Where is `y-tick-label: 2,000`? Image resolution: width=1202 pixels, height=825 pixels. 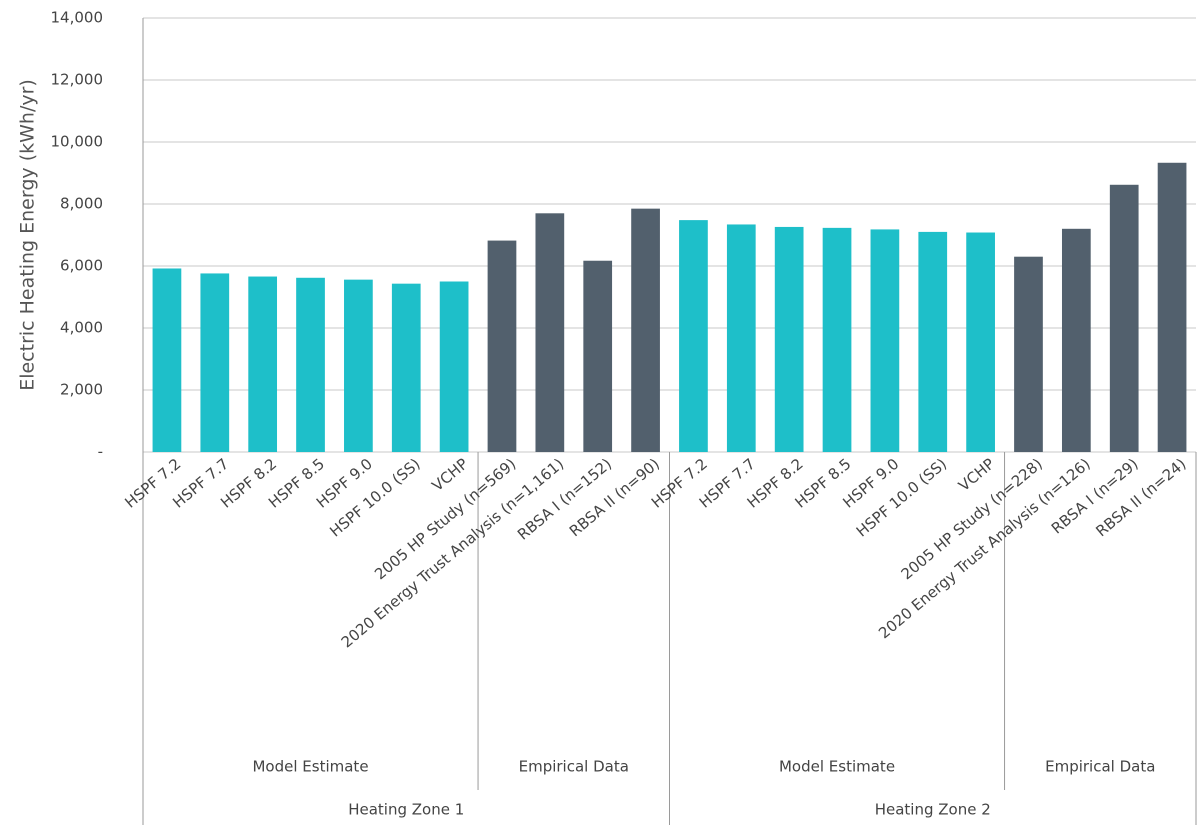
y-tick-label: 2,000 is located at coordinates (81, 390).